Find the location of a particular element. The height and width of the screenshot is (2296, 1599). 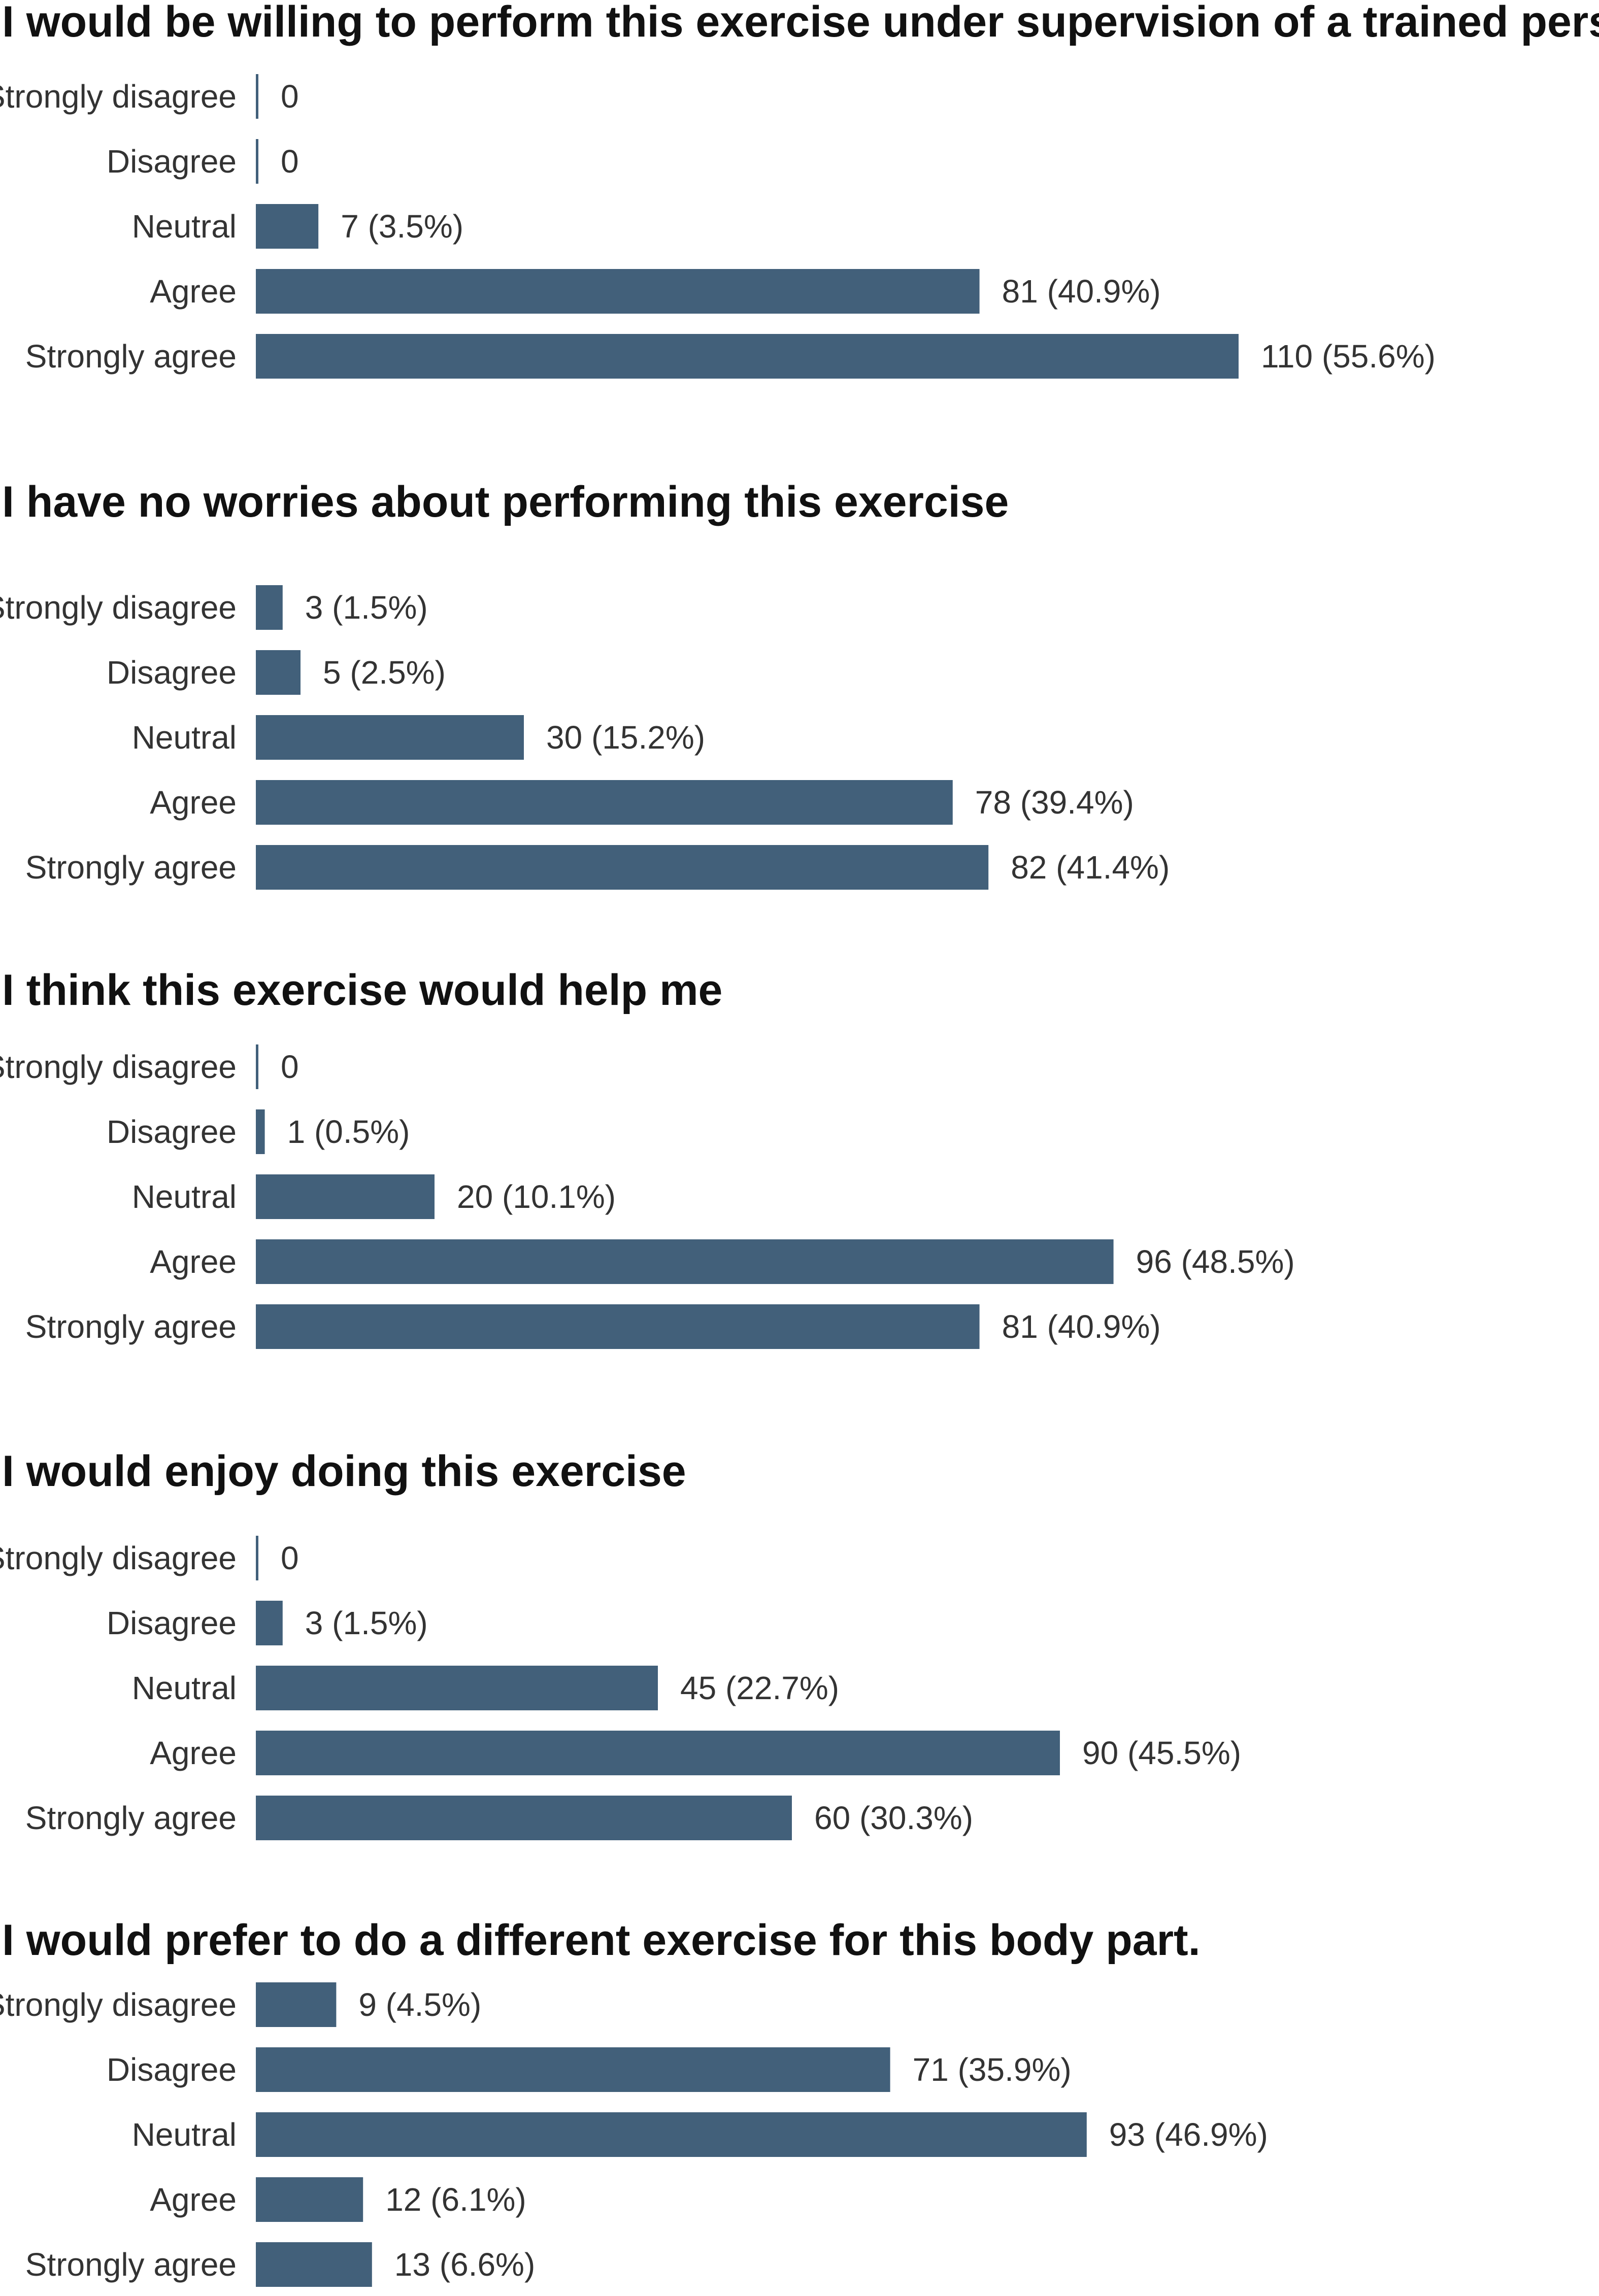

value-label: 78 (39.4%) is located at coordinates (1054, 802).